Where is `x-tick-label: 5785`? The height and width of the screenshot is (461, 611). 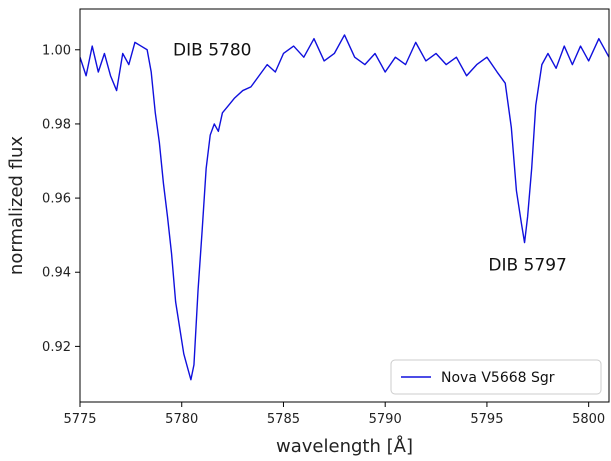 x-tick-label: 5785 is located at coordinates (283, 419).